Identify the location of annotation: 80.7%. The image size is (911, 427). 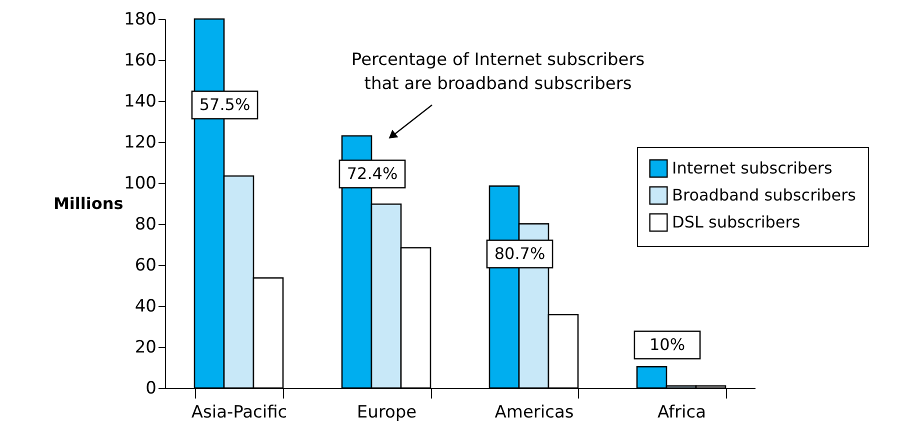
(520, 253).